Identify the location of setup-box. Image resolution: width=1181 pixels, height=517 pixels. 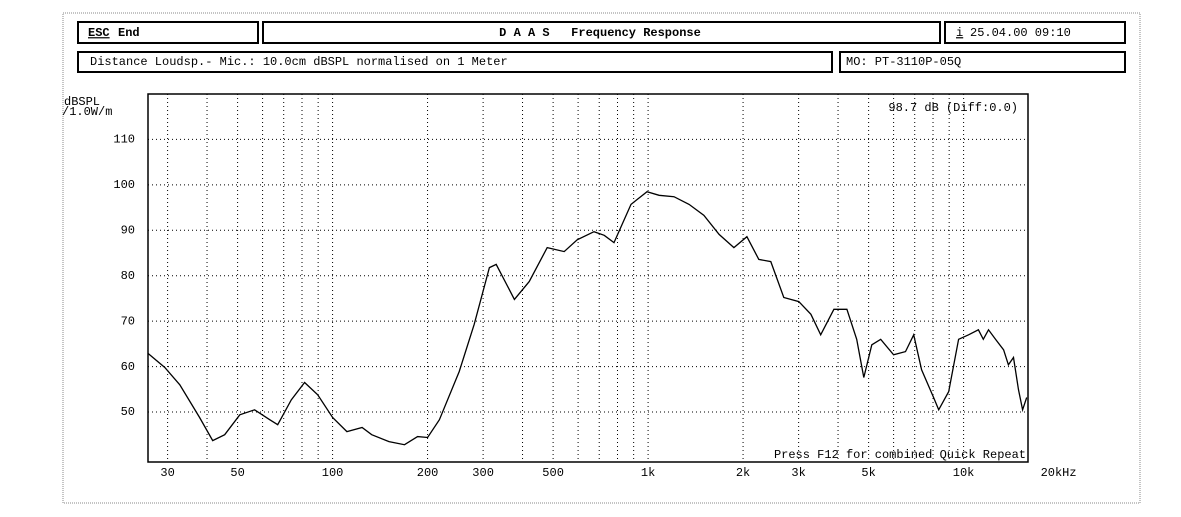
(455, 62).